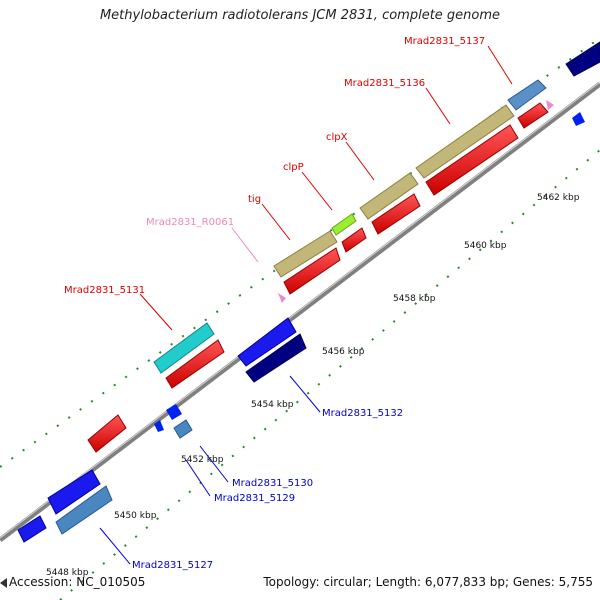 This screenshot has width=600, height=600. I want to click on gene-red-left, so click(107, 433).